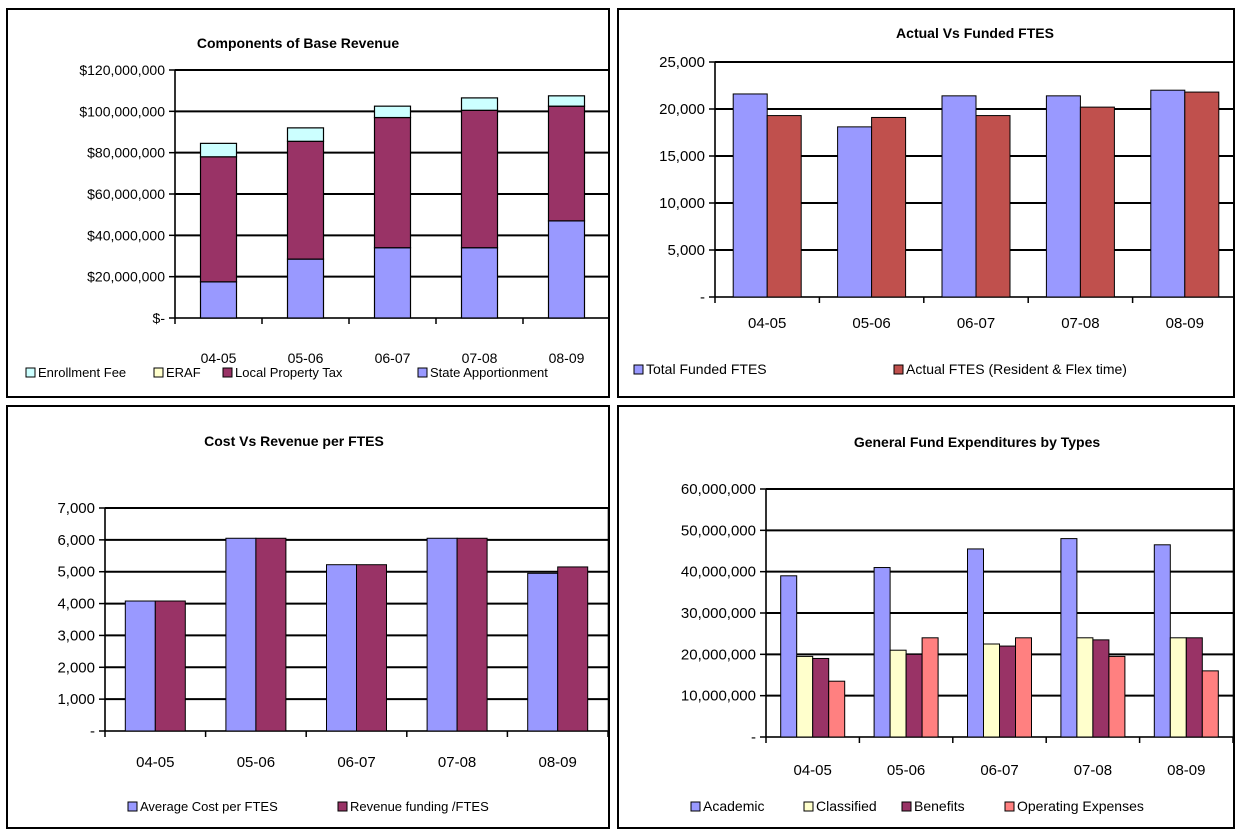 Image resolution: width=1237 pixels, height=829 pixels. What do you see at coordinates (706, 369) in the screenshot?
I see `legend-label: Total Funded FTES` at bounding box center [706, 369].